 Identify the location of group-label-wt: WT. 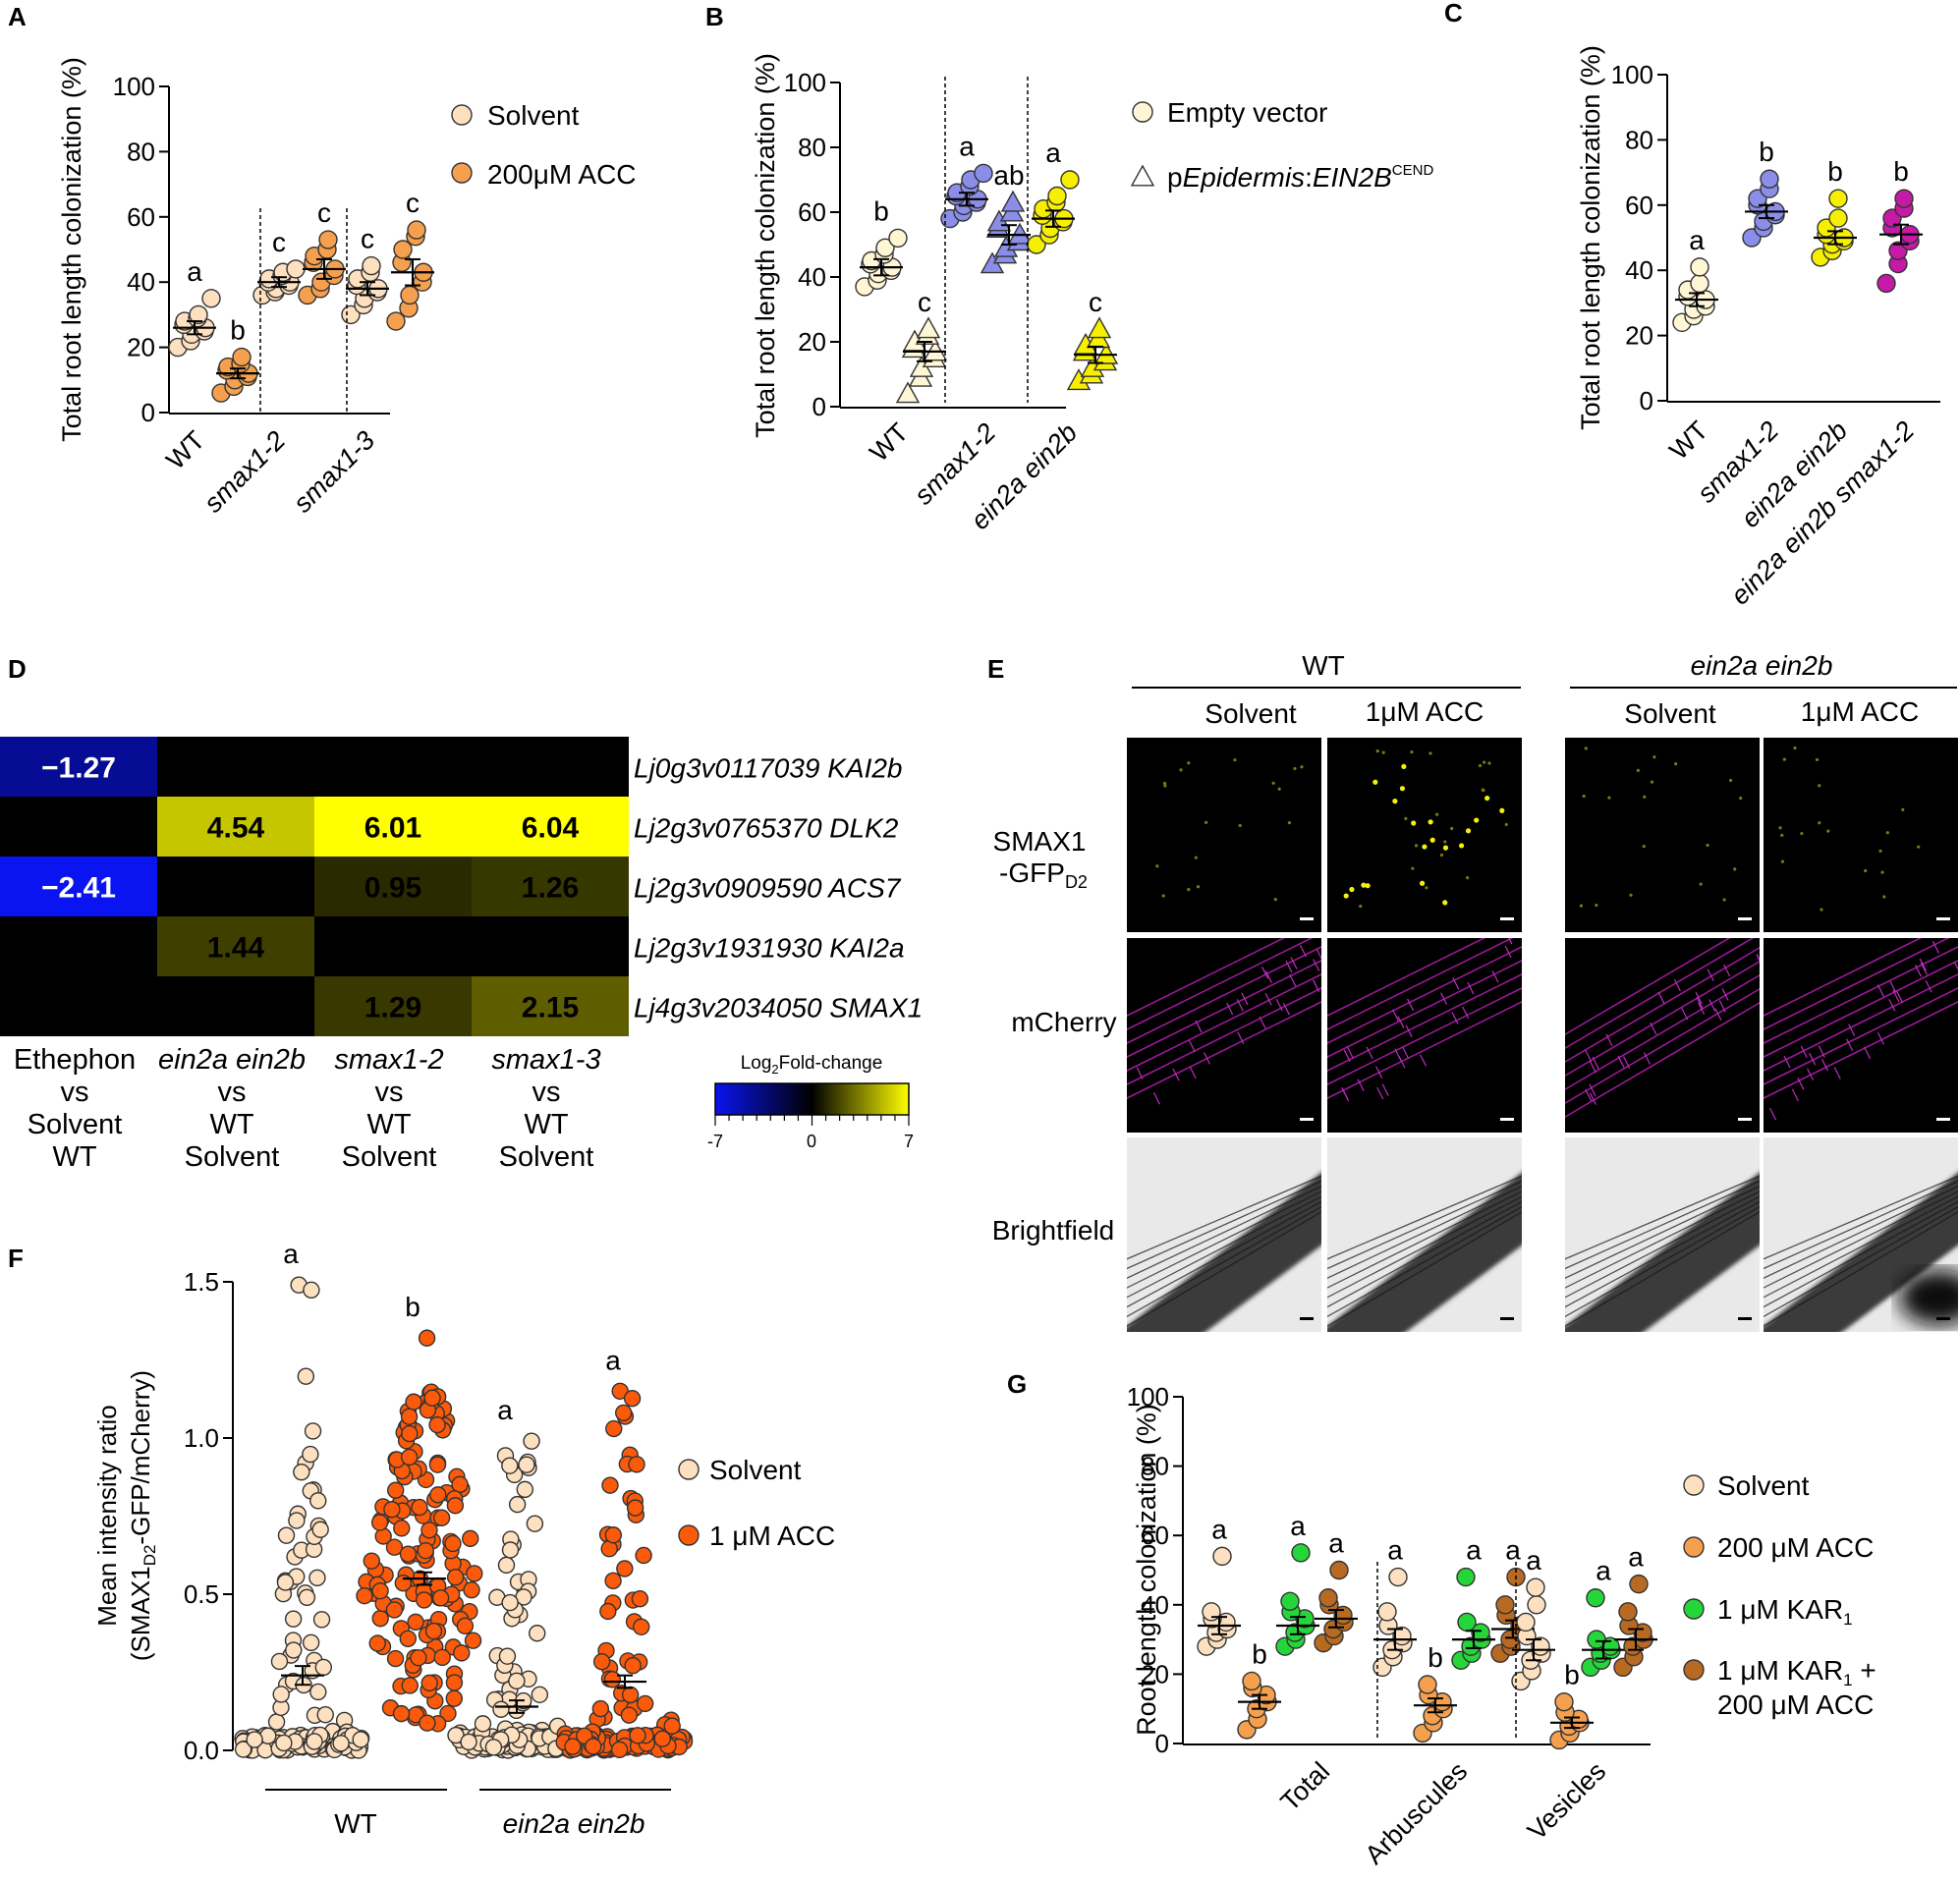
(355, 1823).